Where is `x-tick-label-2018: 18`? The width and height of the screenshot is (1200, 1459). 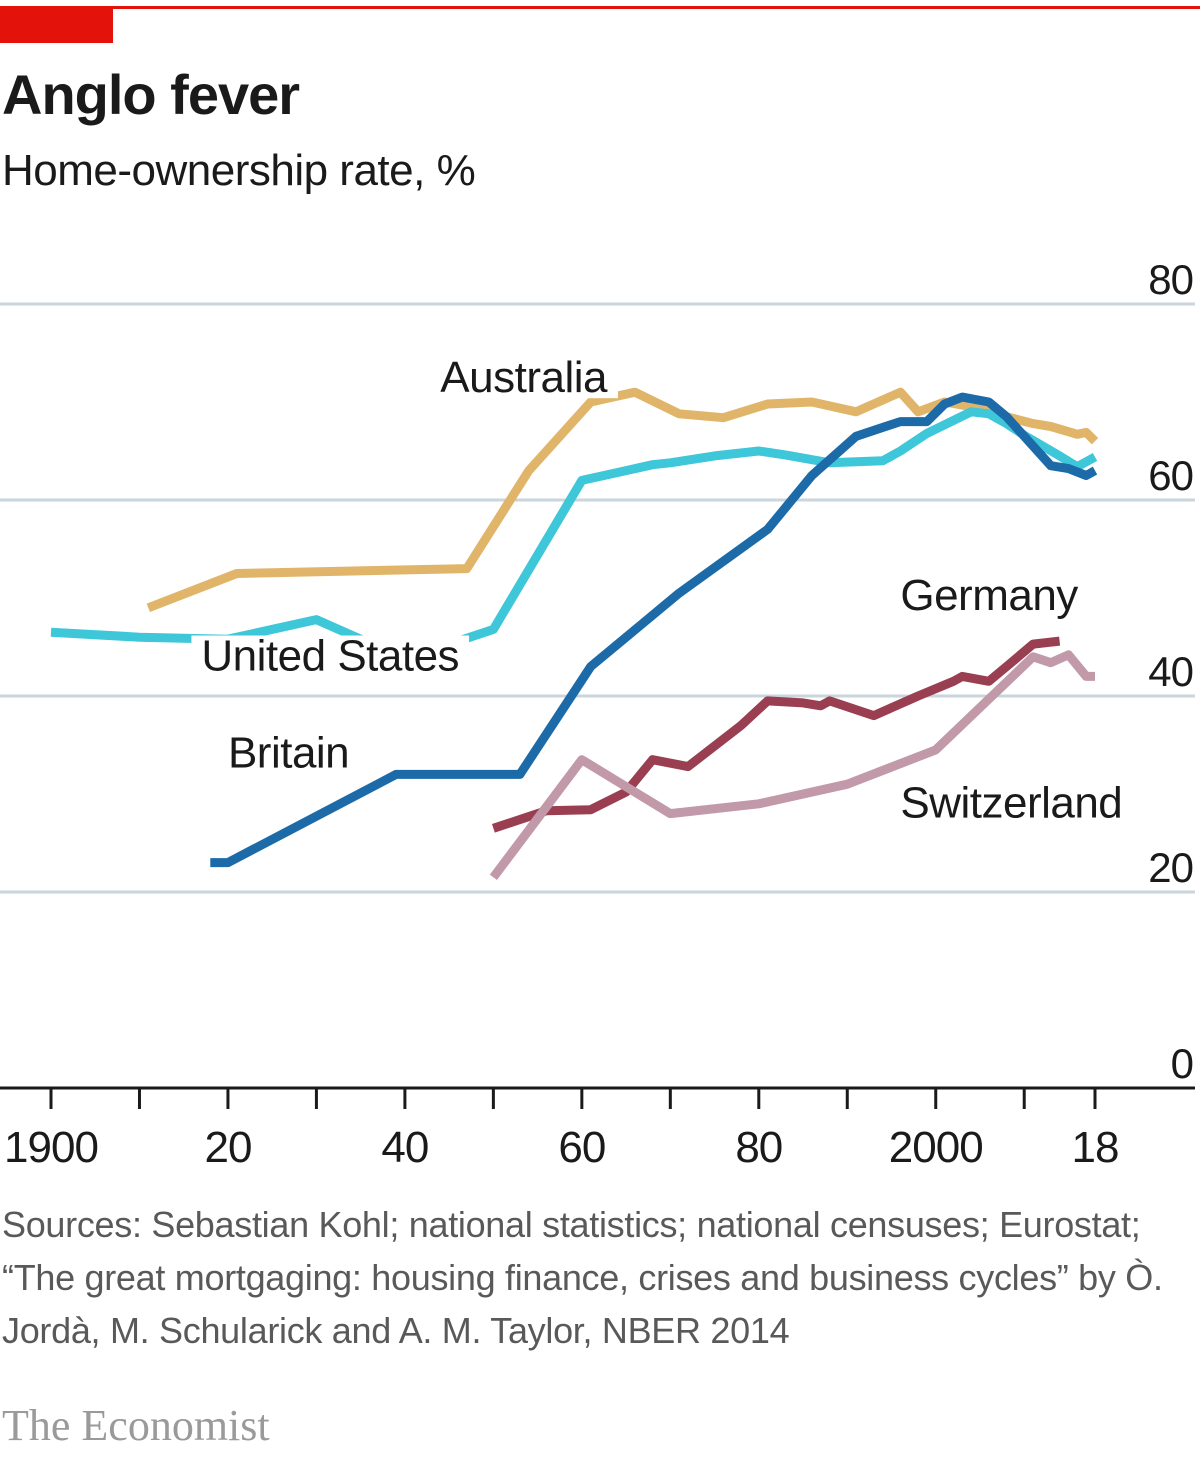
x-tick-label-2018: 18 is located at coordinates (1095, 1147).